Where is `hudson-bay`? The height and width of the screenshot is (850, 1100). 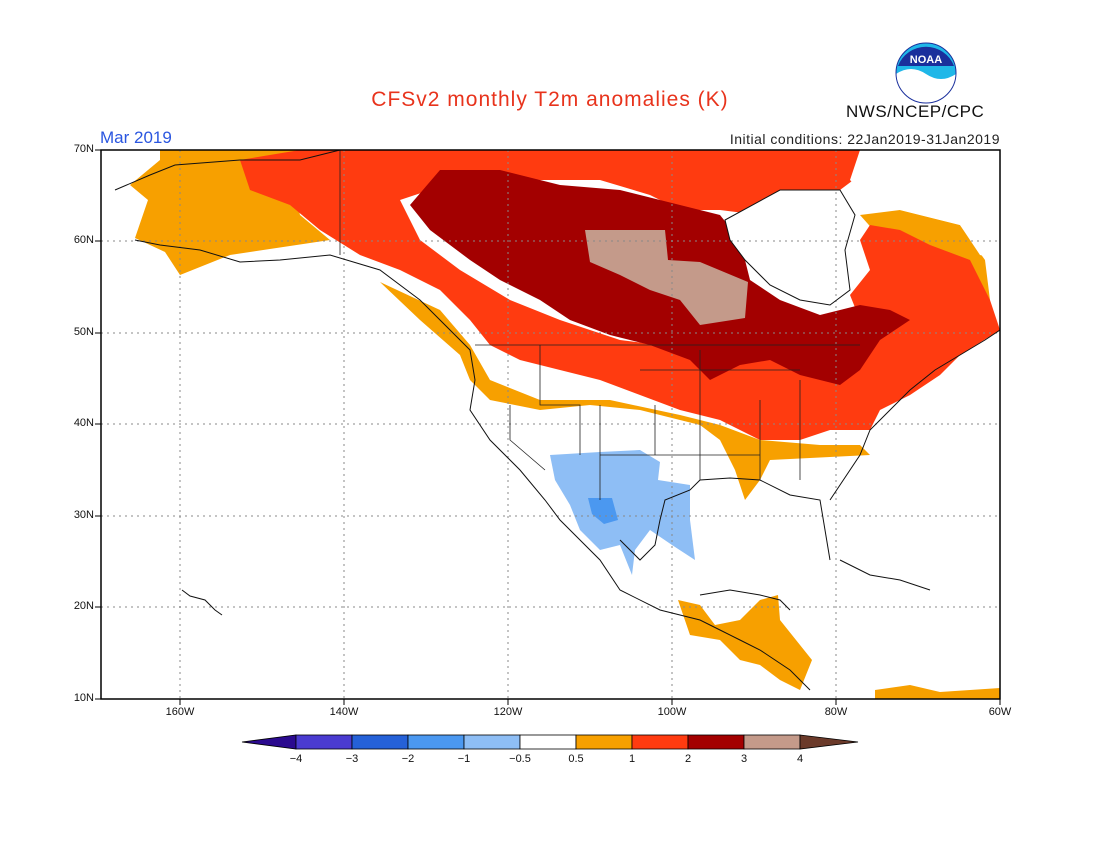 hudson-bay is located at coordinates (790, 247).